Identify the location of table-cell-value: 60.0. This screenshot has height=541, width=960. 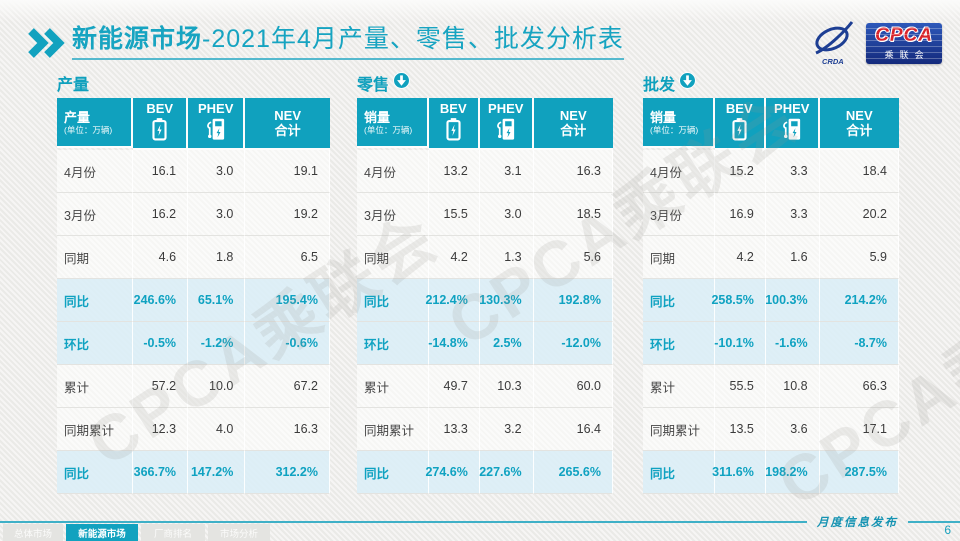
(573, 386).